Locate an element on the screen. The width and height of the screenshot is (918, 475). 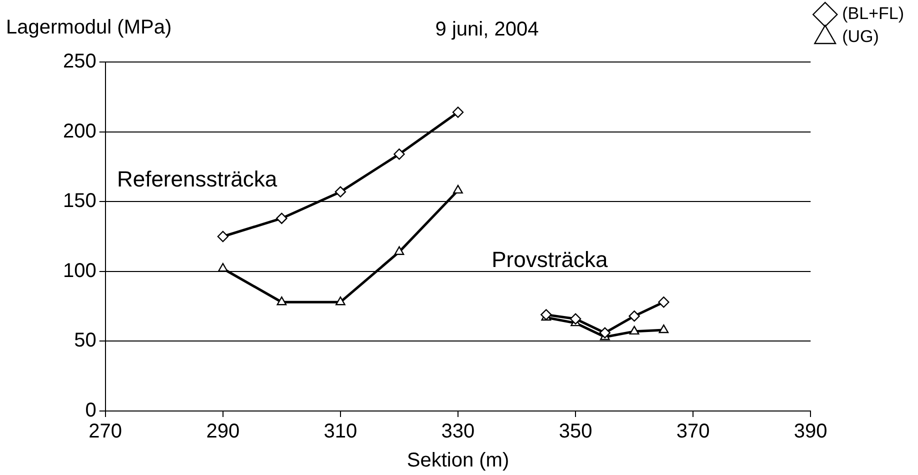
y-tick-label: 250 is located at coordinates (79, 61).